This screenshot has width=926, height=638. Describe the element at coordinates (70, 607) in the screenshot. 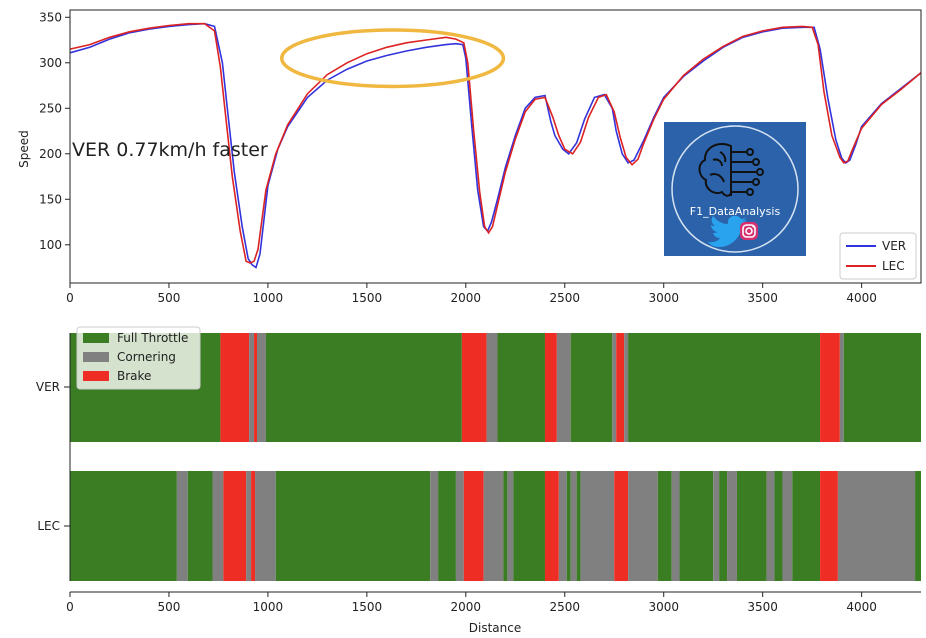

I see `throttle-x-tick-label: 0` at that location.